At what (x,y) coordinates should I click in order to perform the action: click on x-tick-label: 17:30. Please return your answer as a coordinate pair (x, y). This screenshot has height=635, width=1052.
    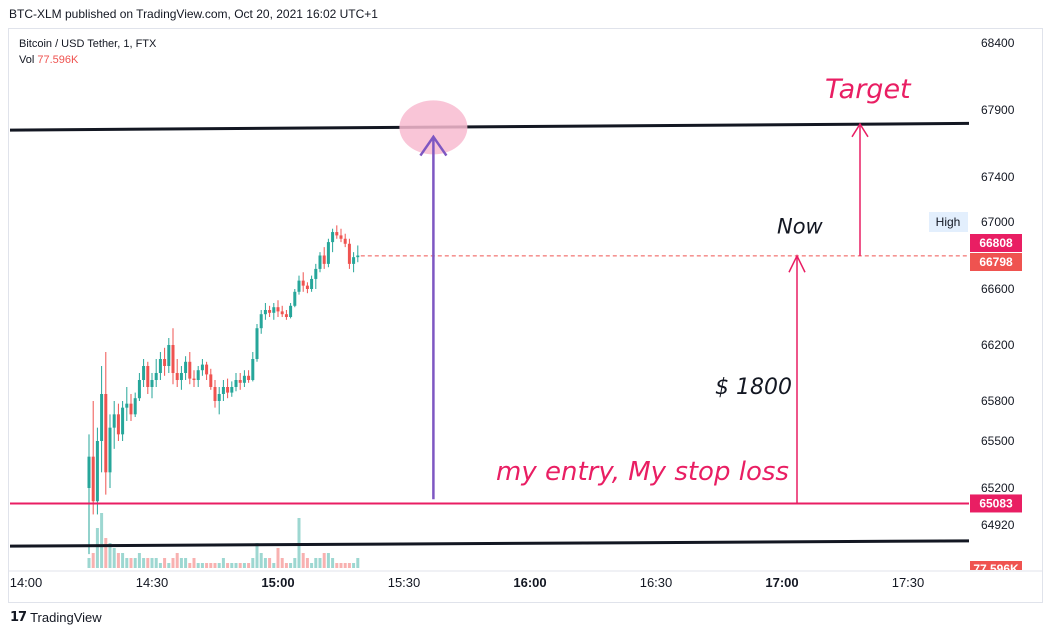
    Looking at the image, I should click on (908, 582).